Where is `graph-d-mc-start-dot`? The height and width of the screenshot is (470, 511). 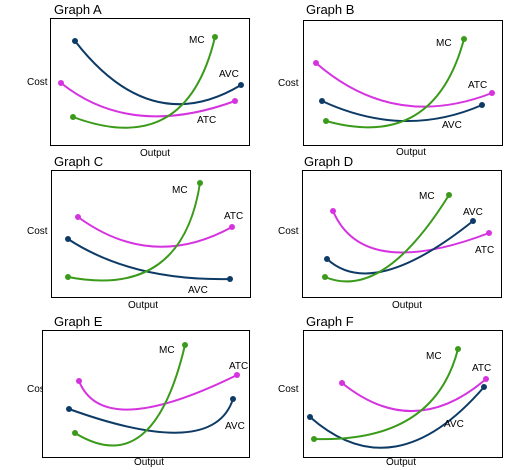
graph-d-mc-start-dot is located at coordinates (325, 277).